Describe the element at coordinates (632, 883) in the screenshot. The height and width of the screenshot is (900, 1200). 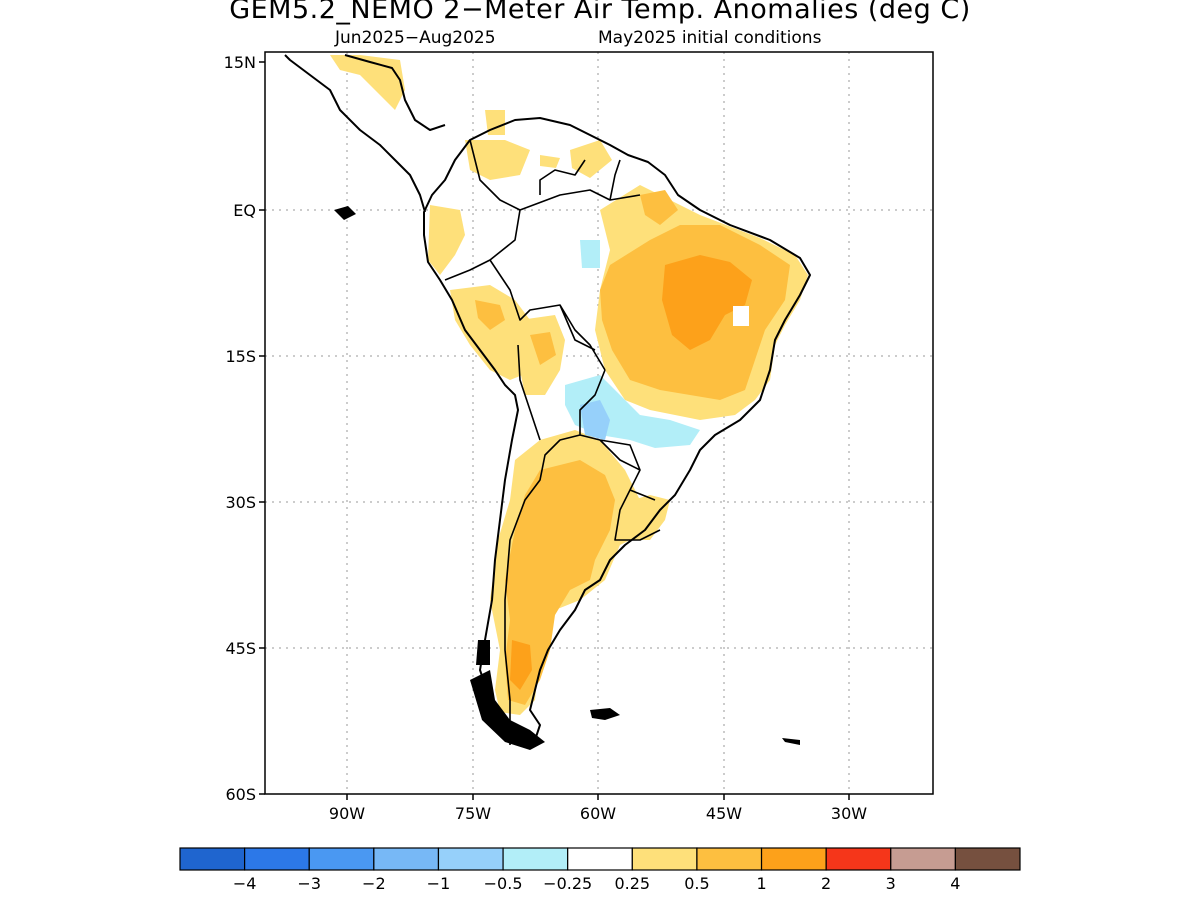
I see `colorbar-label: 0.25` at that location.